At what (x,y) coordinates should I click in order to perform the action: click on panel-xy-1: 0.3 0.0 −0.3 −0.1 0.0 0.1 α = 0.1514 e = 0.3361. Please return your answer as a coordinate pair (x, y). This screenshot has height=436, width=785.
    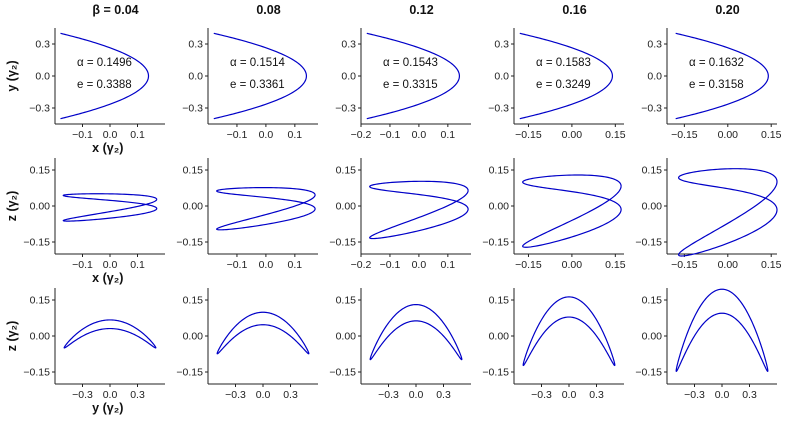
    Looking at the image, I should click on (250, 84).